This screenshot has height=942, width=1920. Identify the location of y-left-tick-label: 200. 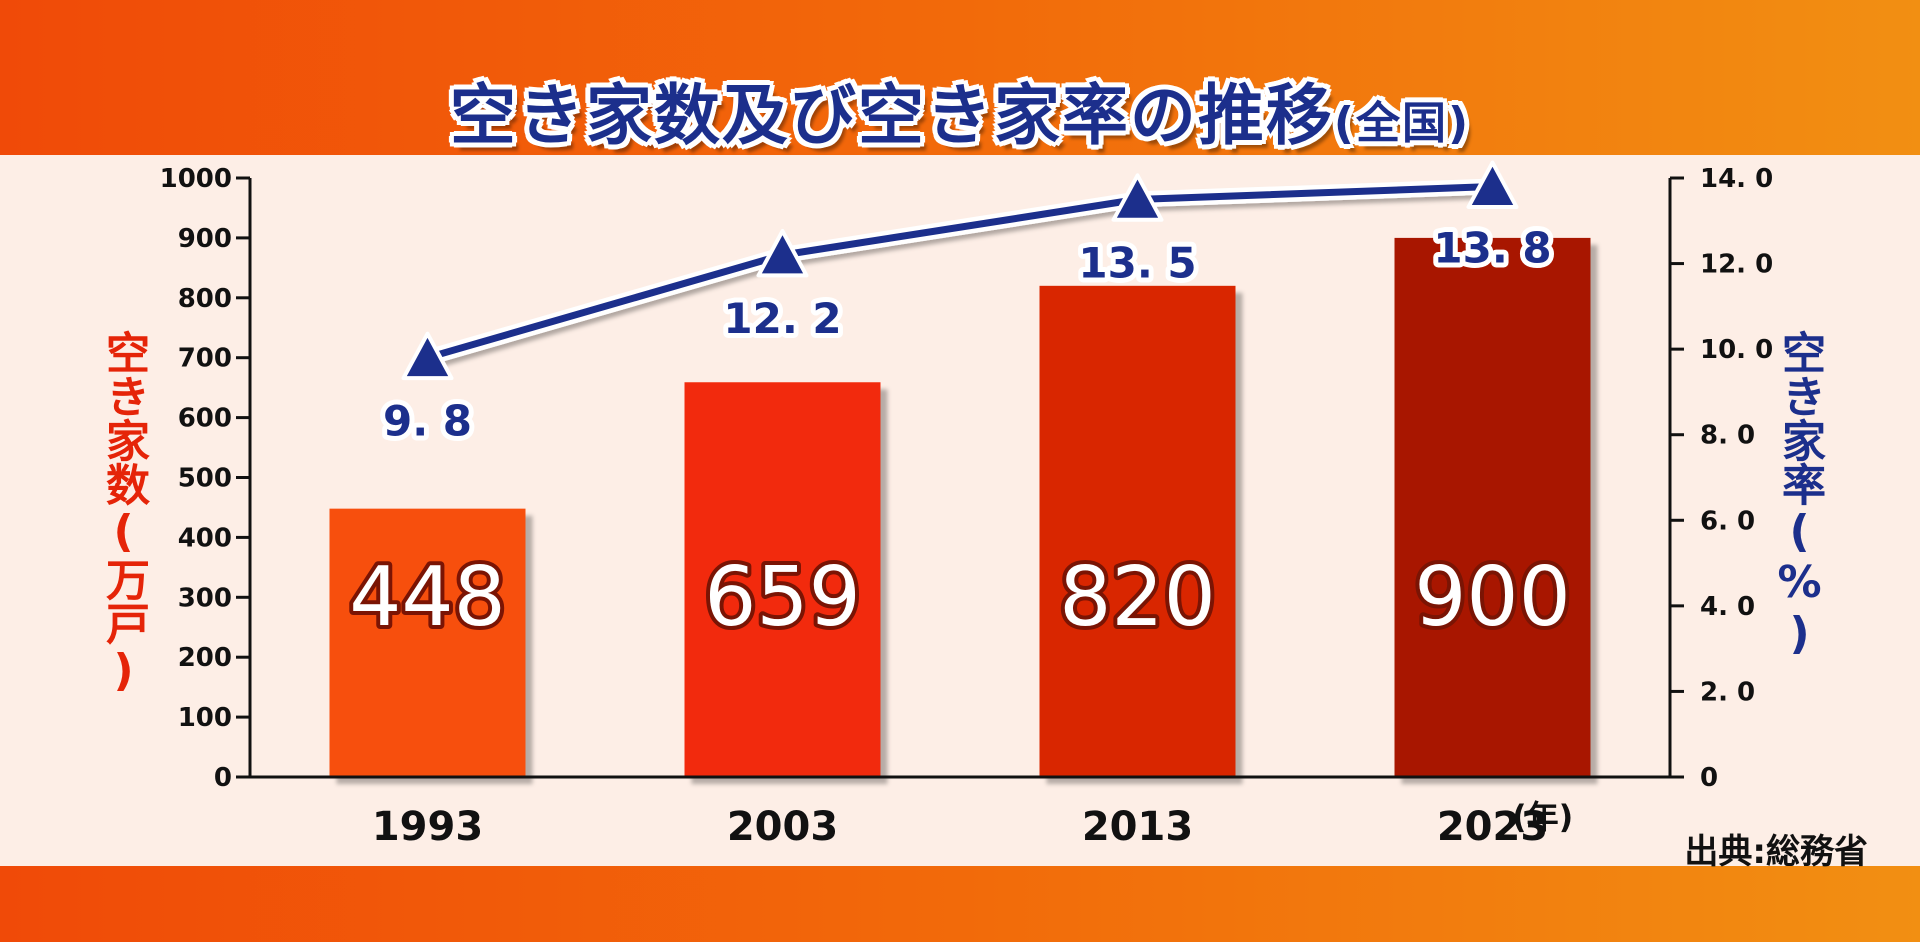
(205, 658).